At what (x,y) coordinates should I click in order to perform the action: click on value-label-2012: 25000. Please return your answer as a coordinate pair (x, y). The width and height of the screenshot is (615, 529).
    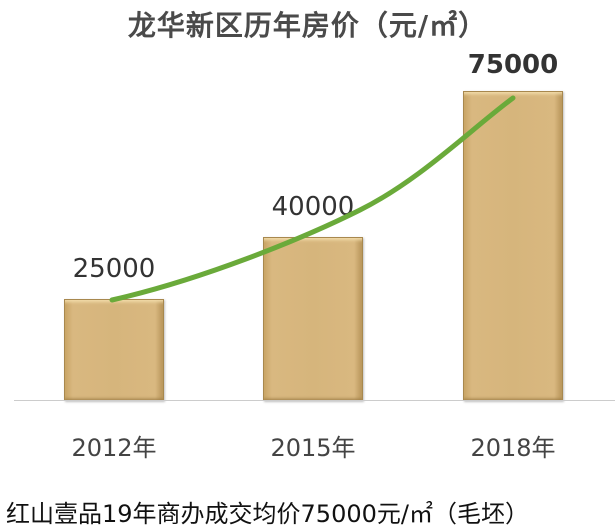
    Looking at the image, I should click on (114, 269).